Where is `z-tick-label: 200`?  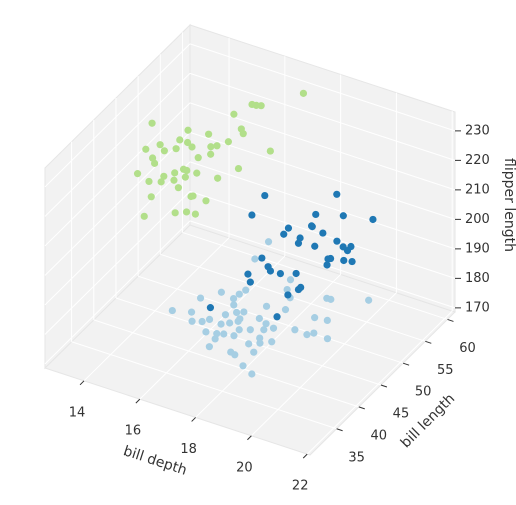 z-tick-label: 200 is located at coordinates (477, 219).